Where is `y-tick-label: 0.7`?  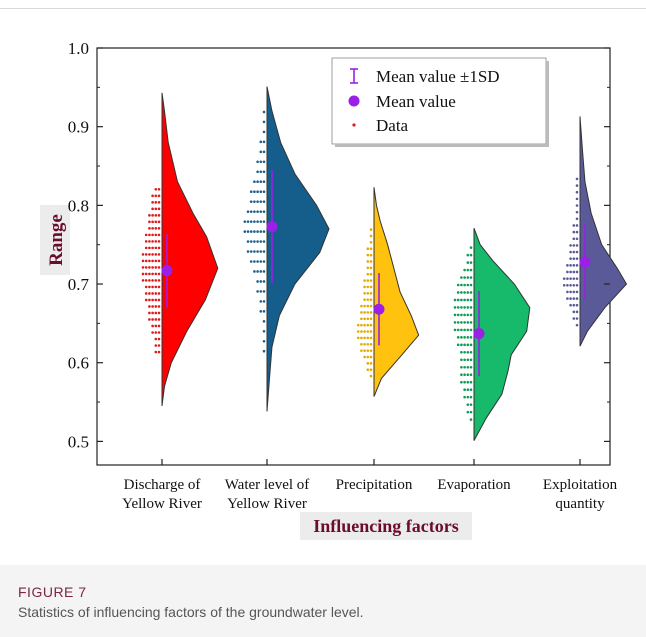 y-tick-label: 0.7 is located at coordinates (79, 284).